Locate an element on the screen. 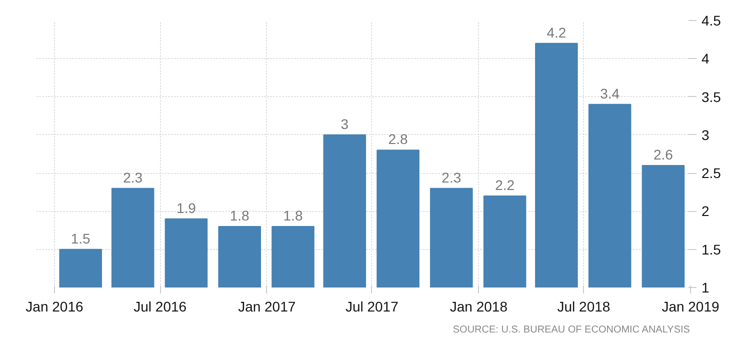 This screenshot has width=730, height=340. y-tick-label: 3 is located at coordinates (706, 134).